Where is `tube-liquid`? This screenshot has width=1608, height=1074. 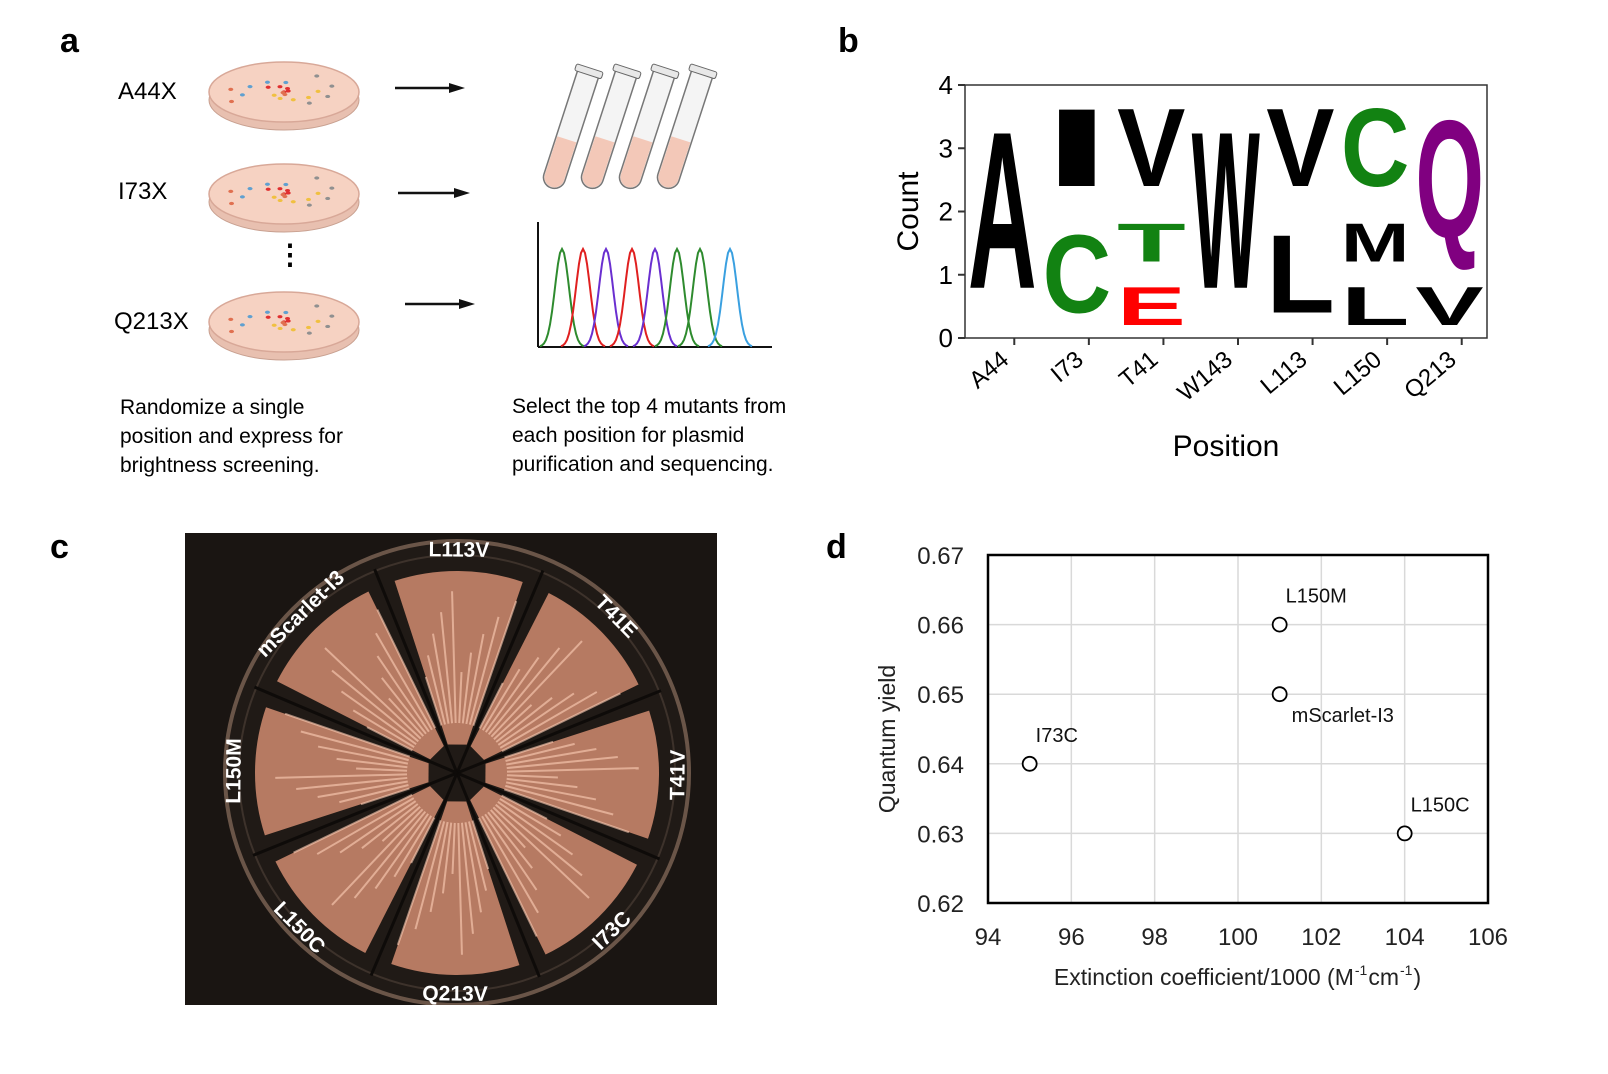 tube-liquid is located at coordinates (636, 162).